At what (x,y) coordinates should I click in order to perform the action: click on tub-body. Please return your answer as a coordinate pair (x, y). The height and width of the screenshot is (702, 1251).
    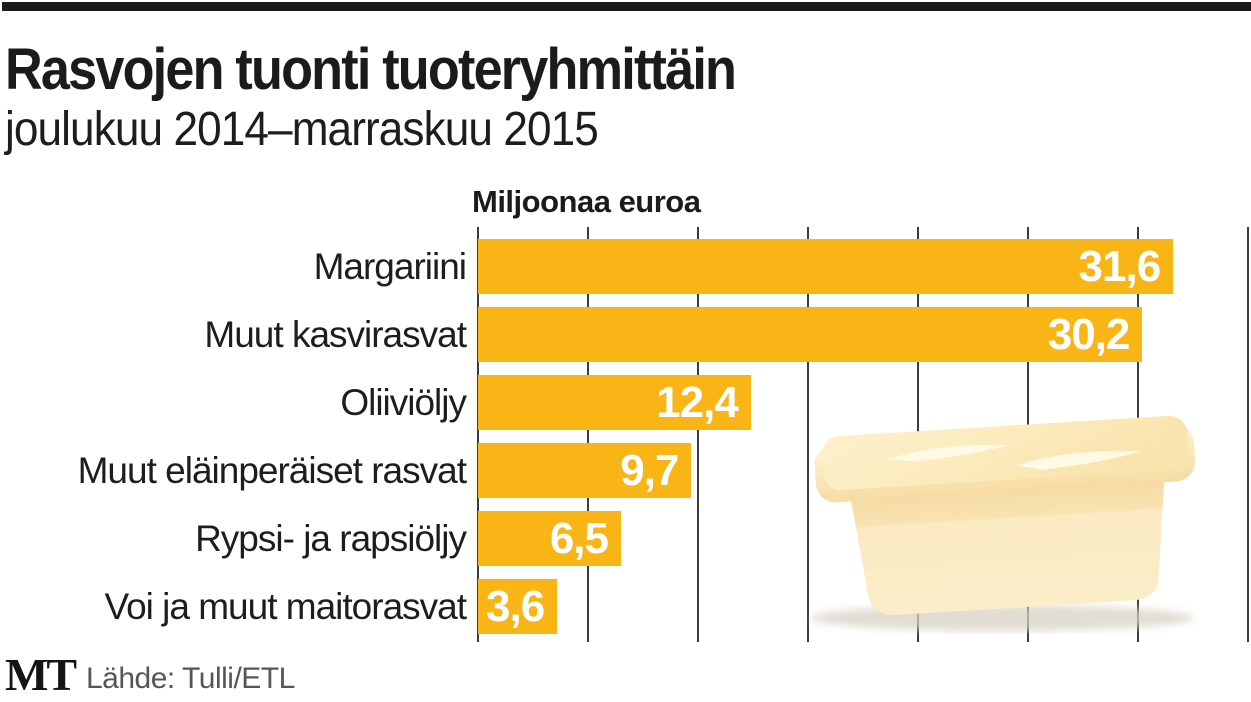
    Looking at the image, I should click on (1007, 548).